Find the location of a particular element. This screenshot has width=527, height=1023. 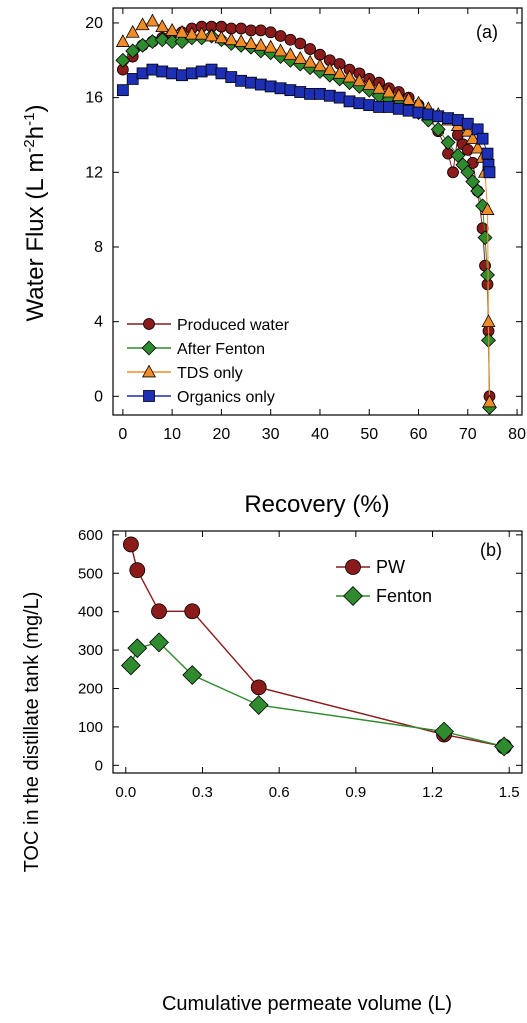

legend-label: TDS only is located at coordinates (210, 373).